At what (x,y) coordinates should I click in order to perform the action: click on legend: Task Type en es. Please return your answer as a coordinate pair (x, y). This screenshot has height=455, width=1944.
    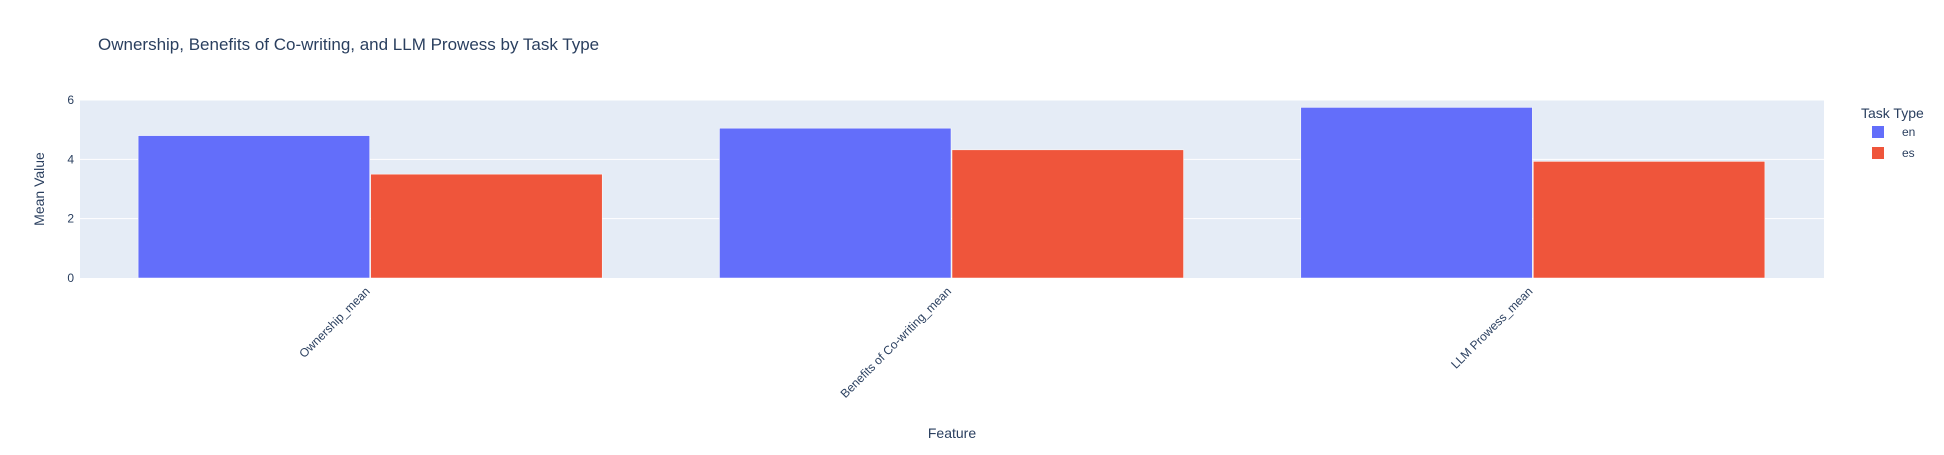
    Looking at the image, I should click on (1892, 132).